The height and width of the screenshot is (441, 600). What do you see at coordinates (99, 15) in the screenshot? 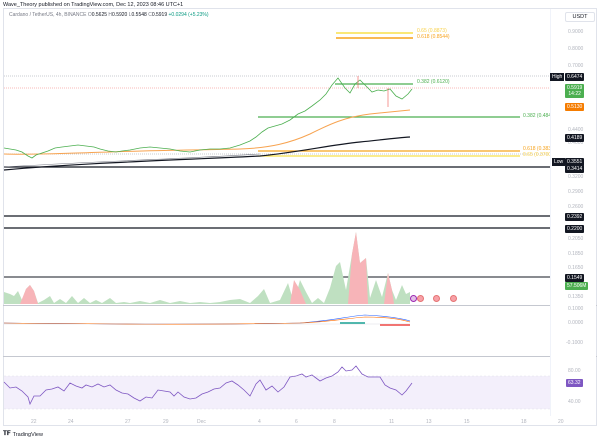
I see `open-value: 0.5625` at bounding box center [99, 15].